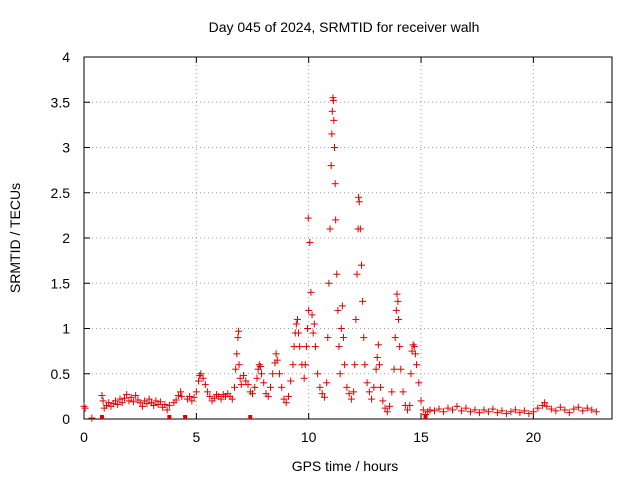 This screenshot has width=640, height=480. What do you see at coordinates (66, 329) in the screenshot?
I see `y-tick-label: 1` at bounding box center [66, 329].